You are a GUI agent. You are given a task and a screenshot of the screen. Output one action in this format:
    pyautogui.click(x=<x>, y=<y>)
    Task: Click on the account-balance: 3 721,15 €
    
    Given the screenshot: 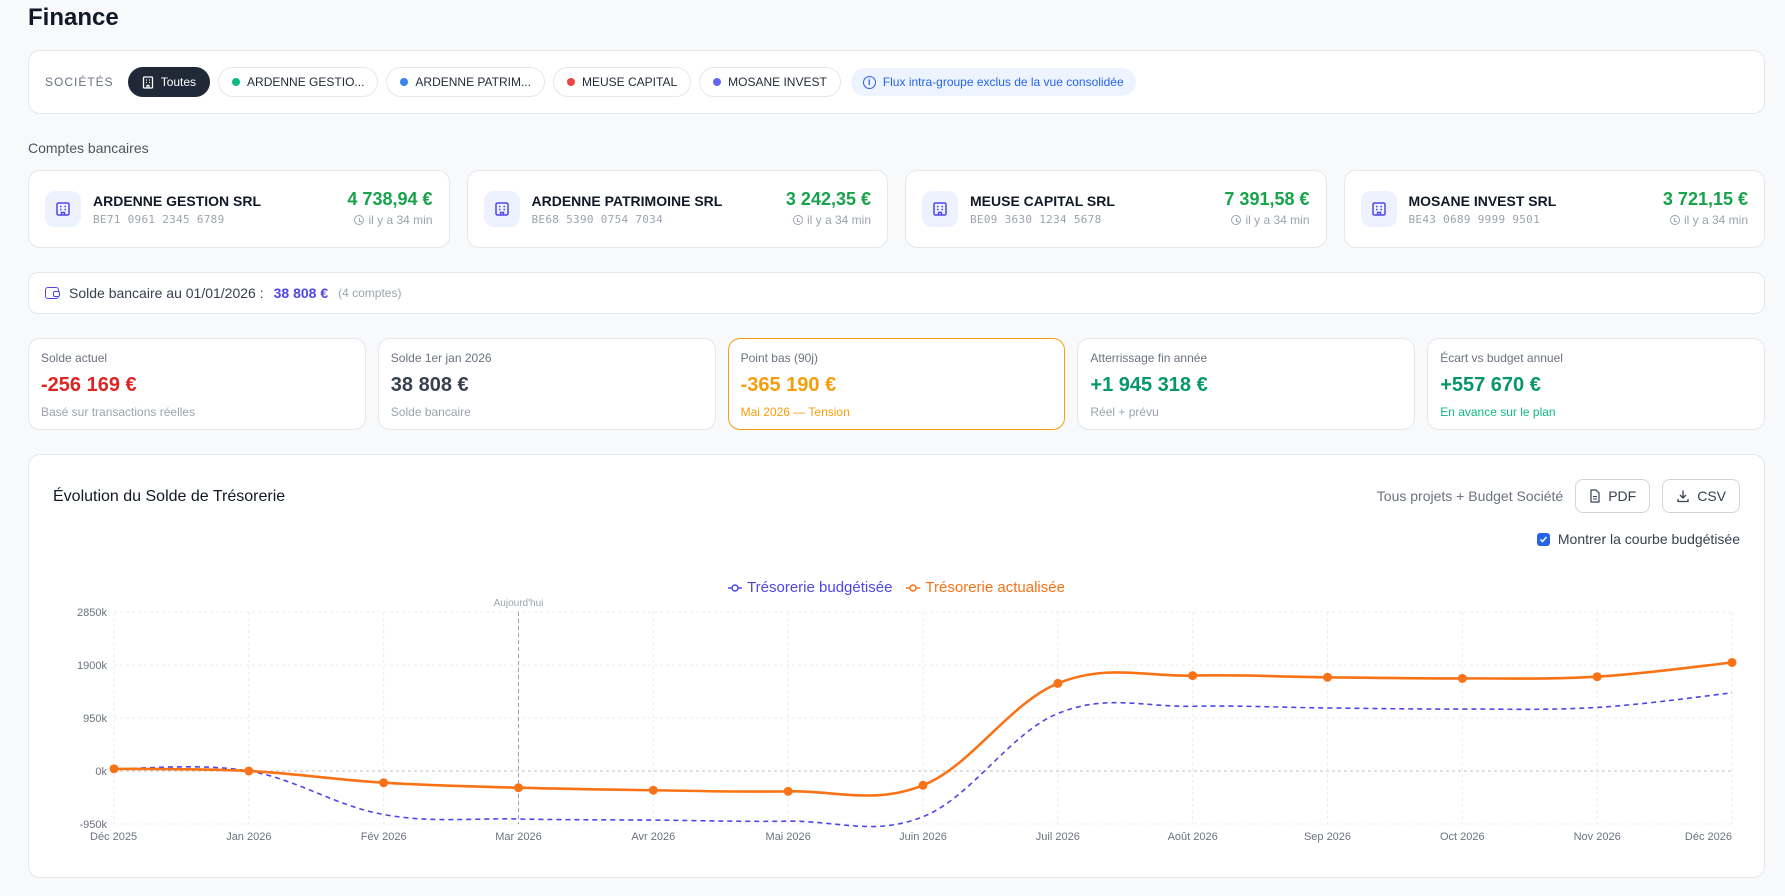 What is the action you would take?
    pyautogui.click(x=1705, y=199)
    